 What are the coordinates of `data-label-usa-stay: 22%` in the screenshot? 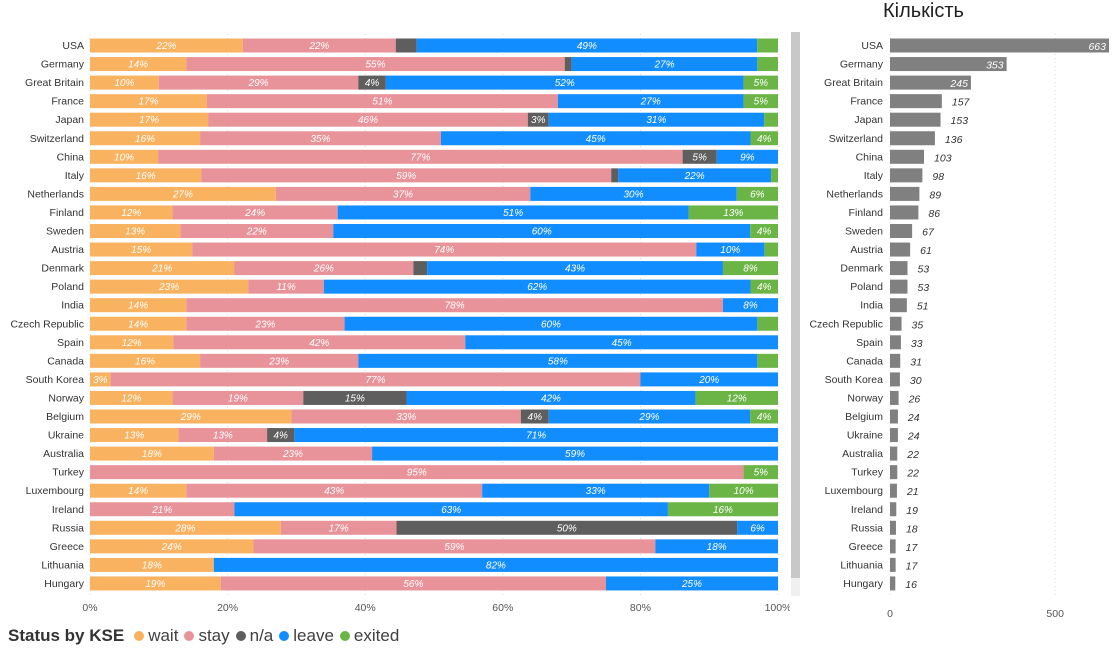 It's located at (318, 46).